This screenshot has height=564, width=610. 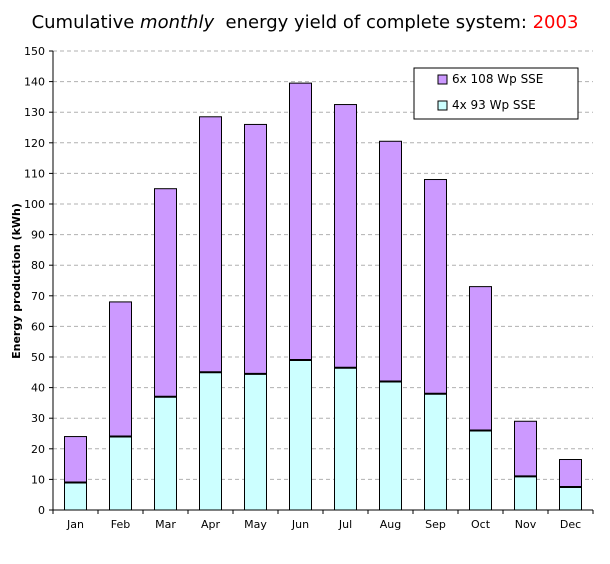 What do you see at coordinates (38, 357) in the screenshot?
I see `y-tick-label: 50` at bounding box center [38, 357].